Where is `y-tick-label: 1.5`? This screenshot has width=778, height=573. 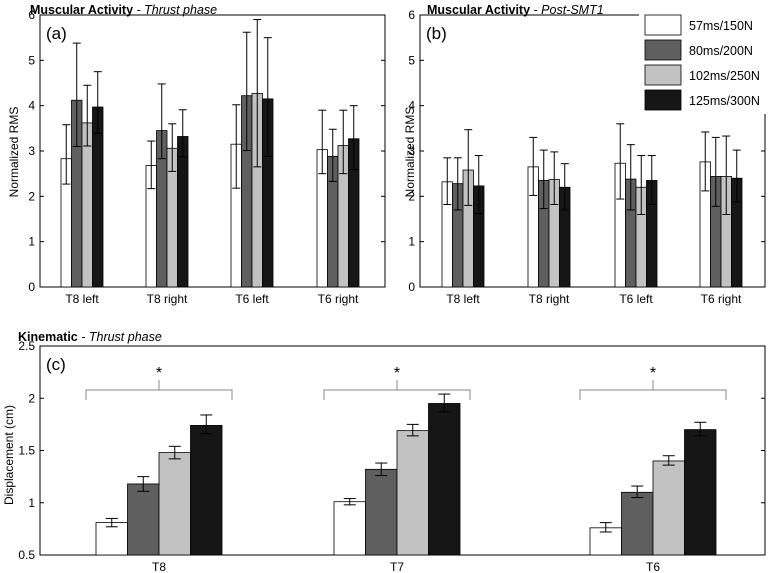 y-tick-label: 1.5 is located at coordinates (26, 451).